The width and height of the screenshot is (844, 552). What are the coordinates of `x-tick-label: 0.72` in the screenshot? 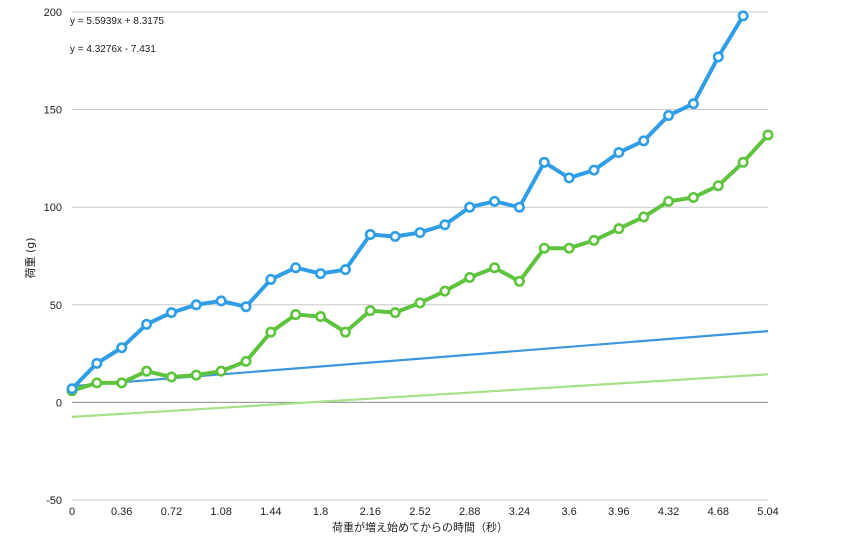 It's located at (171, 512).